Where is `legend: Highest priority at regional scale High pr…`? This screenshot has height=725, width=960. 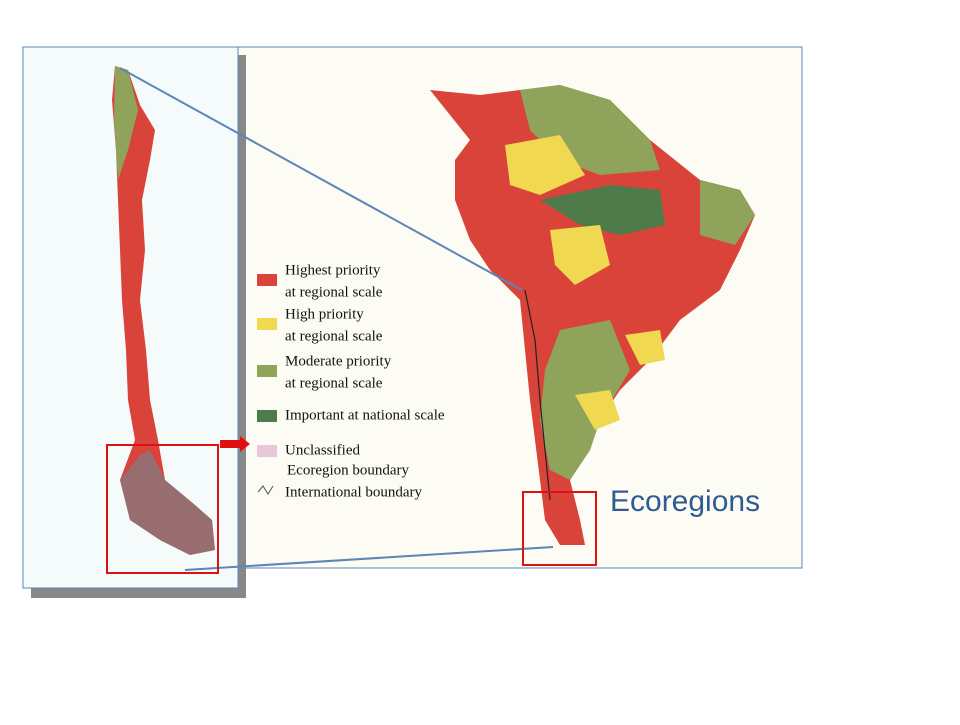 legend: Highest priority at regional scale High pr… is located at coordinates (351, 381).